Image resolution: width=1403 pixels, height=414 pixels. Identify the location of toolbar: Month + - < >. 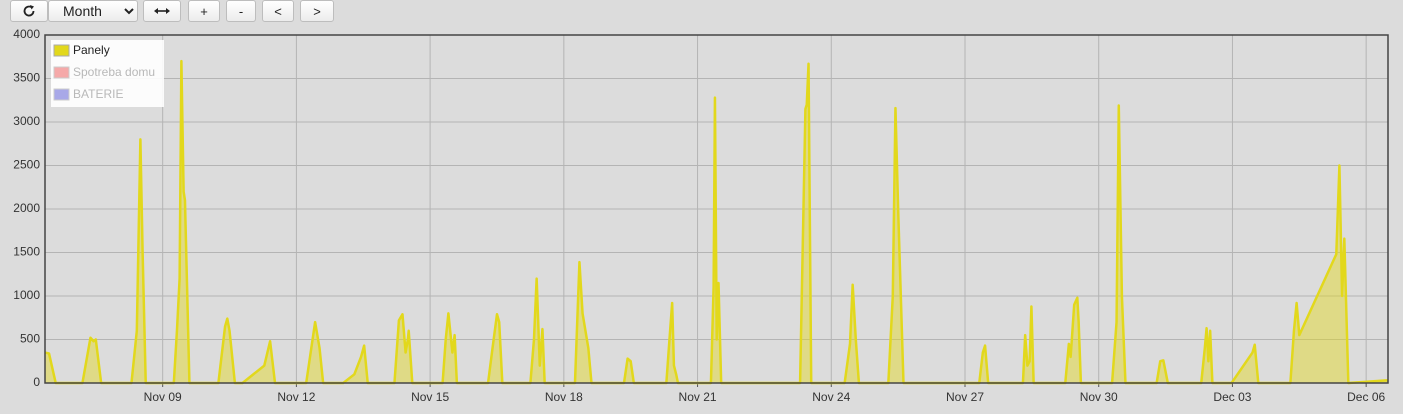
(172, 11).